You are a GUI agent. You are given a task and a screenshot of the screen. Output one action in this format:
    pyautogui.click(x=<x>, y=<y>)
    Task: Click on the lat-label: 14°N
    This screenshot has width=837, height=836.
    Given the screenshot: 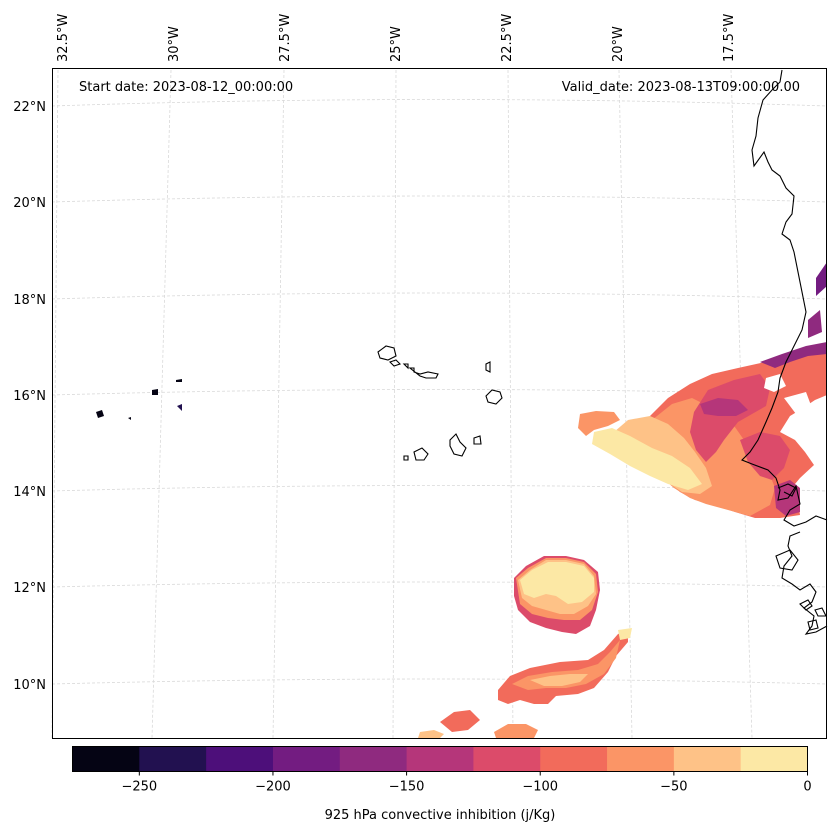 What is the action you would take?
    pyautogui.click(x=29, y=492)
    